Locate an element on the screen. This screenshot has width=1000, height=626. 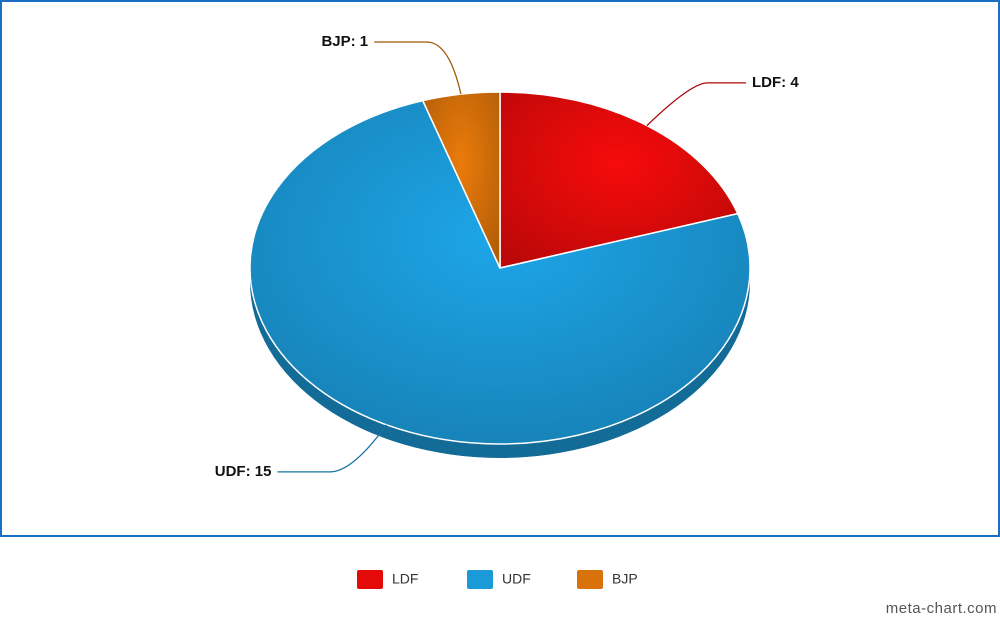
data-label: UDF: 15 is located at coordinates (243, 471).